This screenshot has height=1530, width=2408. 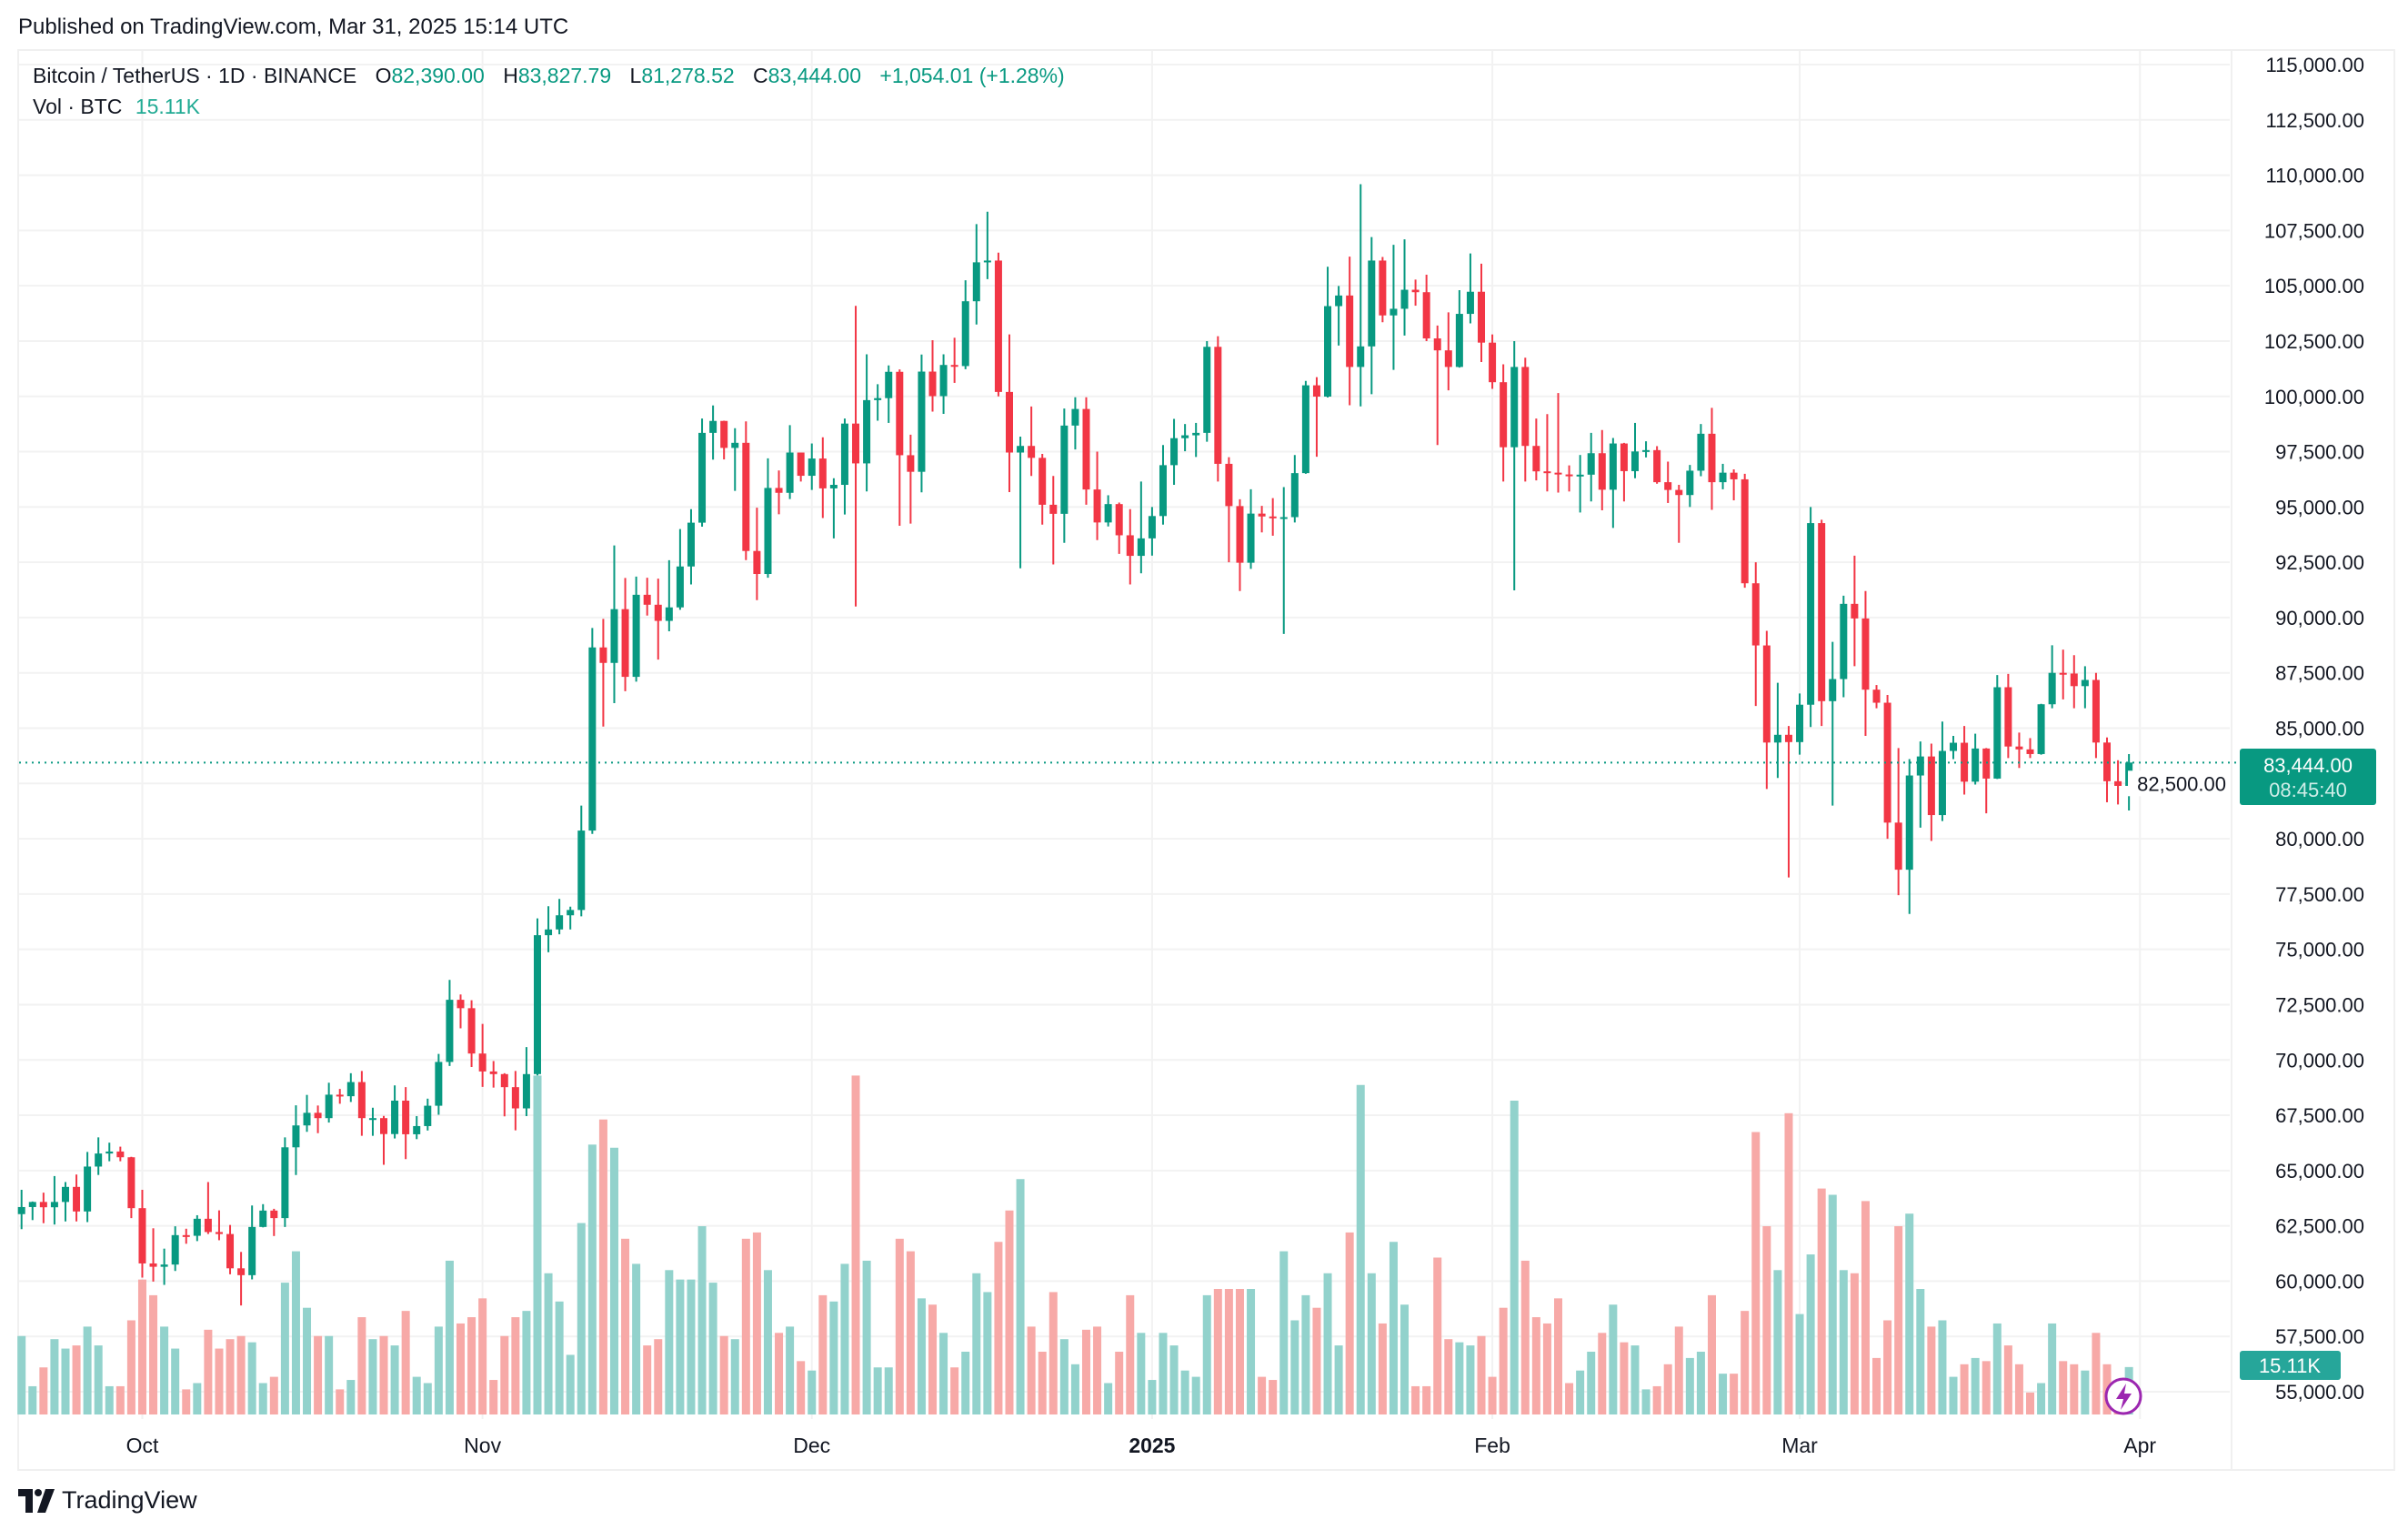 I want to click on symbol-title: Bitcoin / TetherUS · 1D · BINANCE, so click(x=195, y=76).